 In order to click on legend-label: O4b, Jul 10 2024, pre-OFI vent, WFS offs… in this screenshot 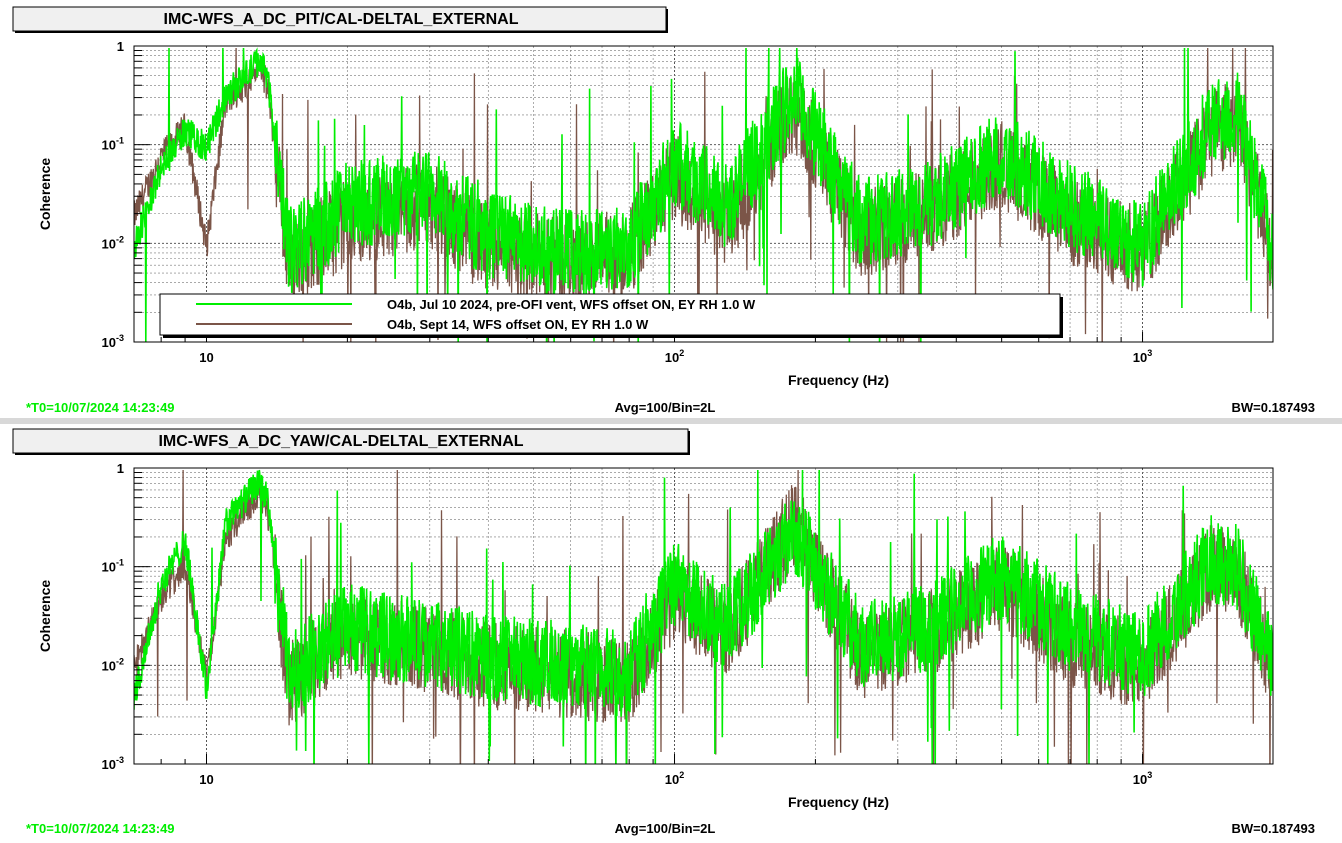, I will do `click(571, 304)`.